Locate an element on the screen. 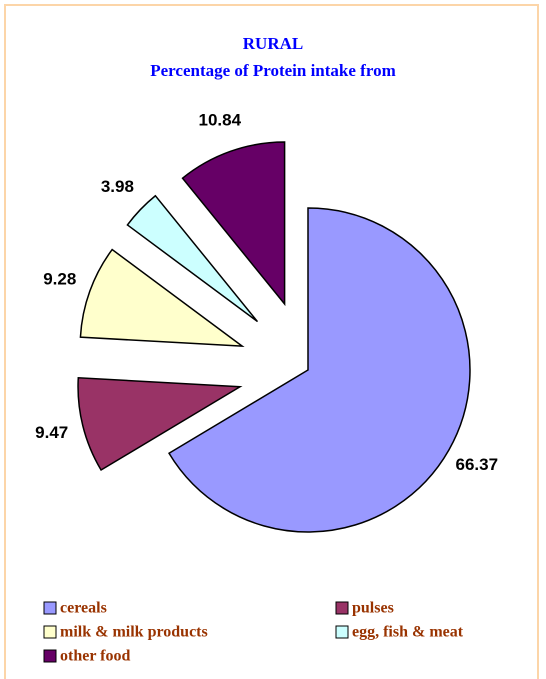 Image resolution: width=546 pixels, height=679 pixels. data-label: 9.47 is located at coordinates (51, 432).